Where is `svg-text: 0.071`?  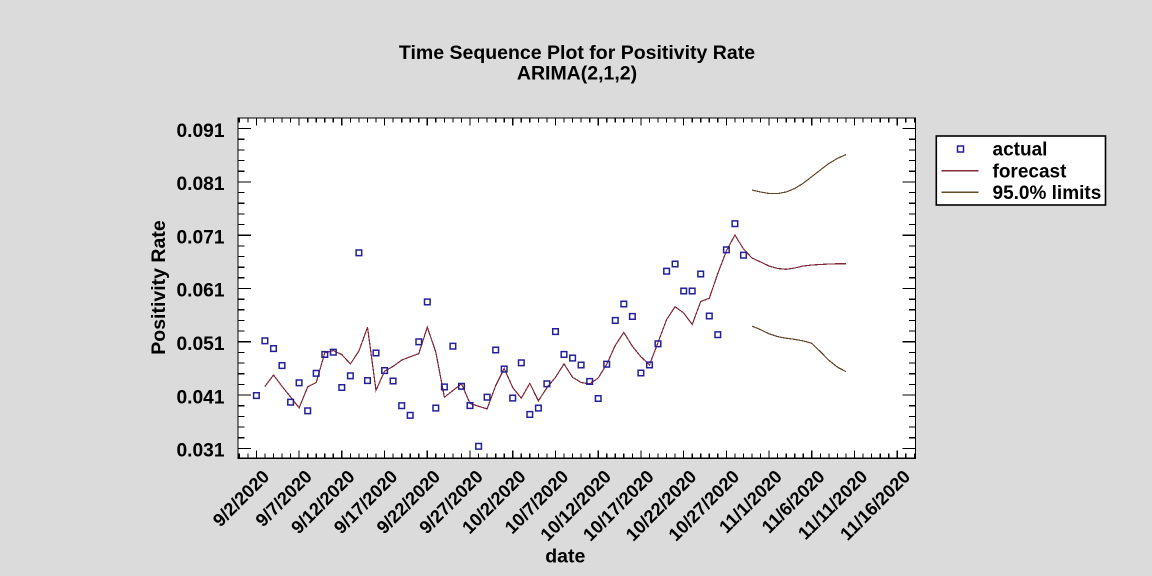
svg-text: 0.071 is located at coordinates (200, 237).